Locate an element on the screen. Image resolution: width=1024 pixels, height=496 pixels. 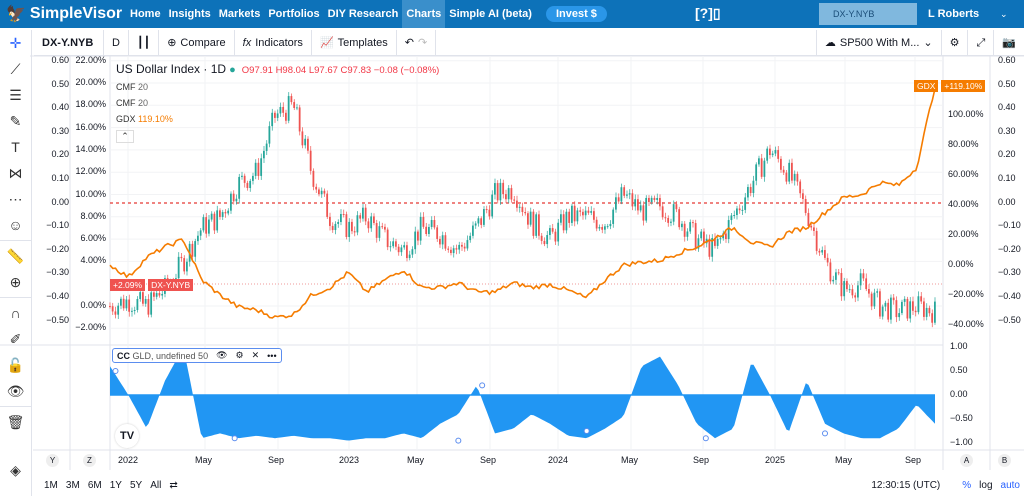
right-cmf-tick: 0.50 is located at coordinates (1007, 83).